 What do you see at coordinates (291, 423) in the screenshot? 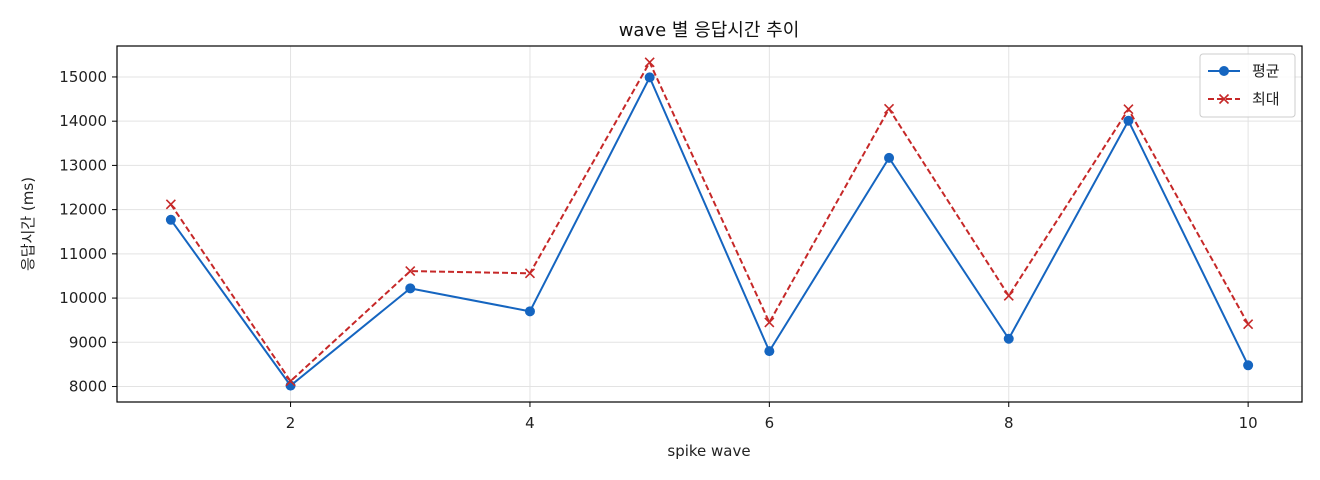
I see `x-tick-label: 2` at bounding box center [291, 423].